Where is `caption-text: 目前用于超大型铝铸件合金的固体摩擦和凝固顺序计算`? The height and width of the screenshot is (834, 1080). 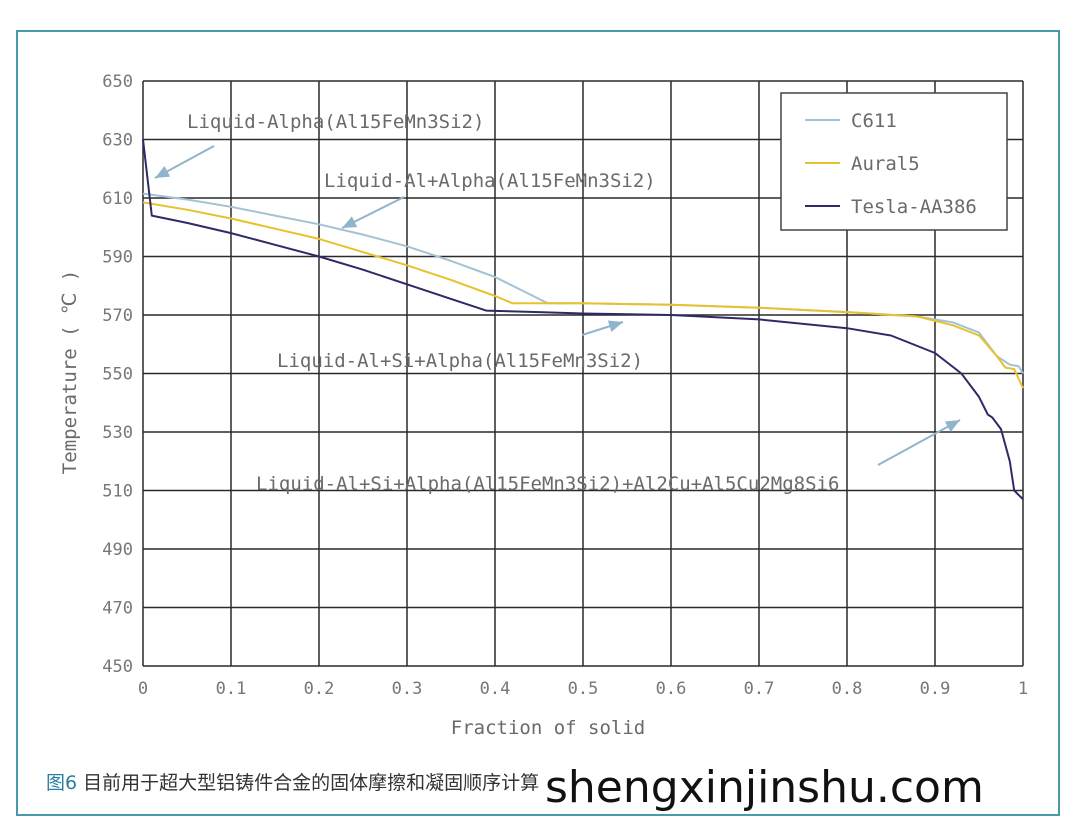 caption-text: 目前用于超大型铝铸件合金的固体摩擦和凝固顺序计算 is located at coordinates (311, 783).